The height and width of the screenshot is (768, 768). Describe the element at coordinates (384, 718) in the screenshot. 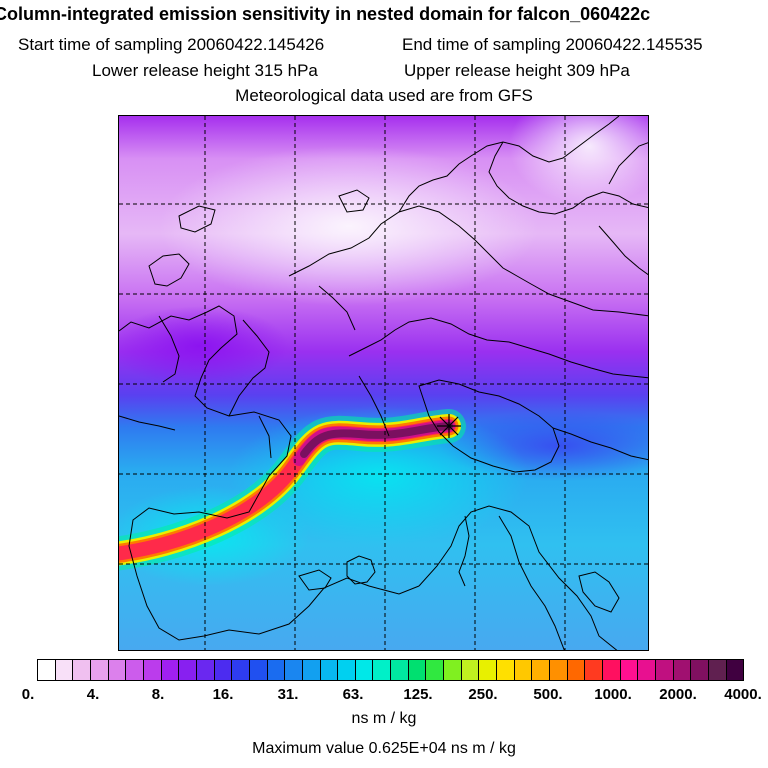

I see `colorbar-units: ns m / kg` at that location.